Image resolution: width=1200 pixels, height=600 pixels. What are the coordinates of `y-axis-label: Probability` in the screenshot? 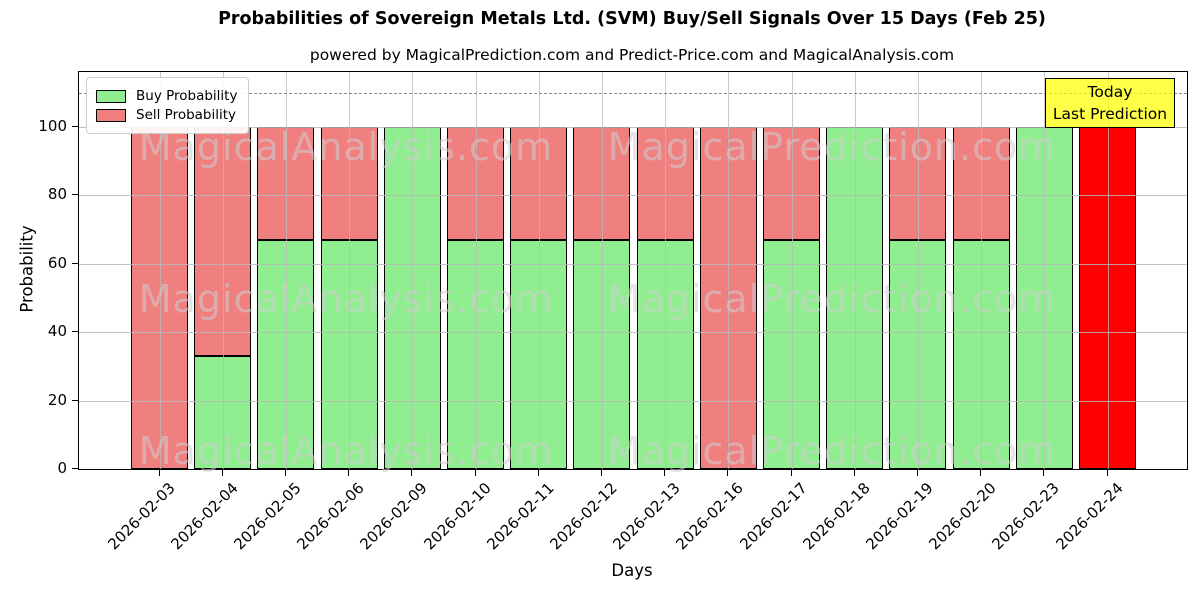 It's located at (27, 269).